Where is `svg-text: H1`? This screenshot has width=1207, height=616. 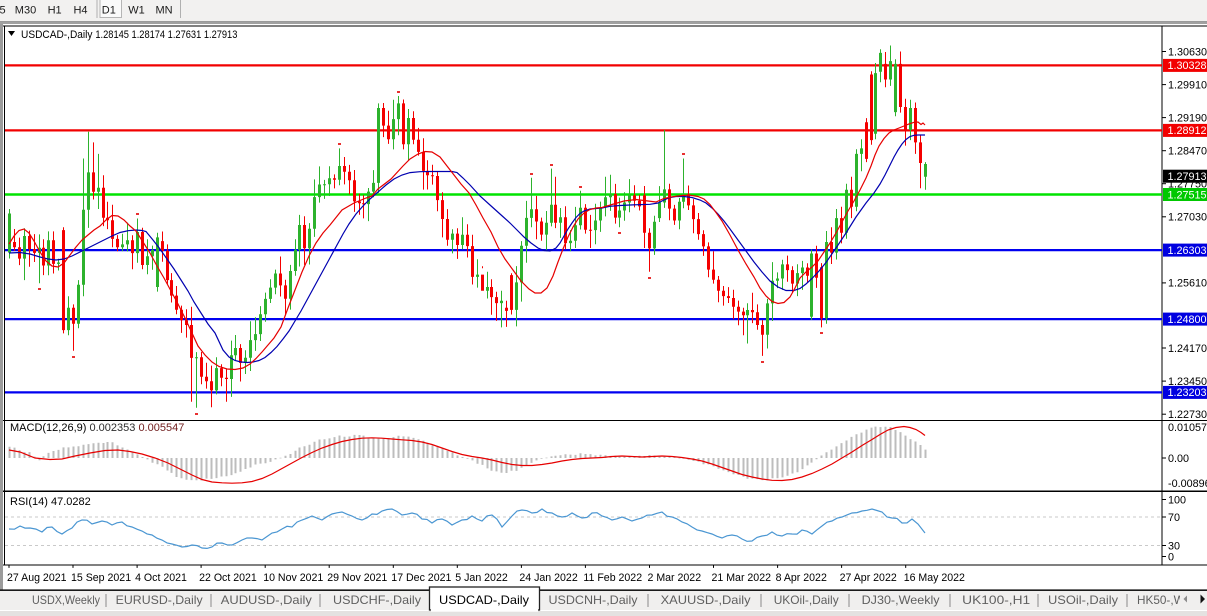 svg-text: H1 is located at coordinates (55, 11).